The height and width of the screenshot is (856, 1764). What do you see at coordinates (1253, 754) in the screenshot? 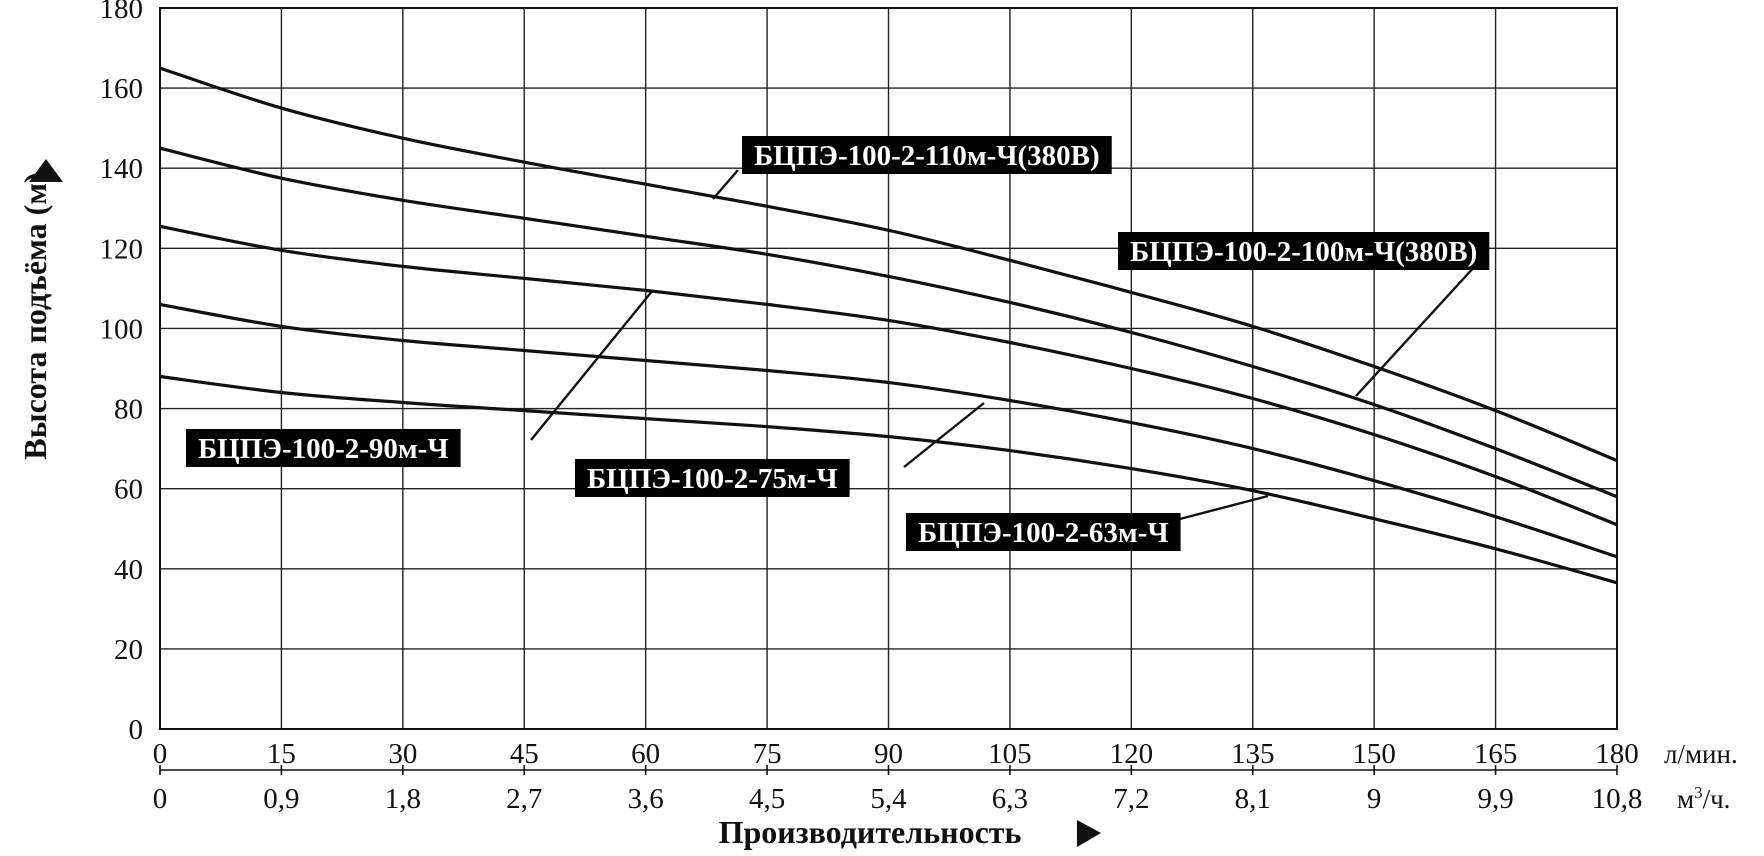
I see `x-tick-label-primary: 135` at bounding box center [1253, 754].